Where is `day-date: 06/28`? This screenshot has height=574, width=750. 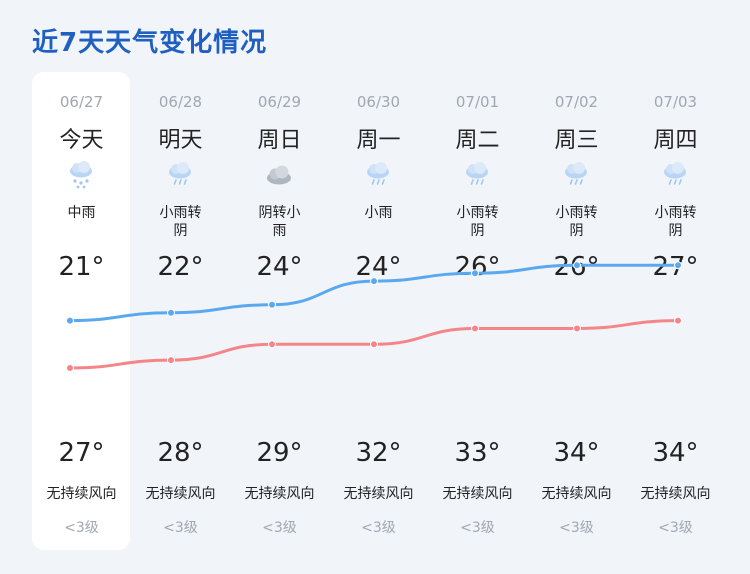 day-date: 06/28 is located at coordinates (180, 102).